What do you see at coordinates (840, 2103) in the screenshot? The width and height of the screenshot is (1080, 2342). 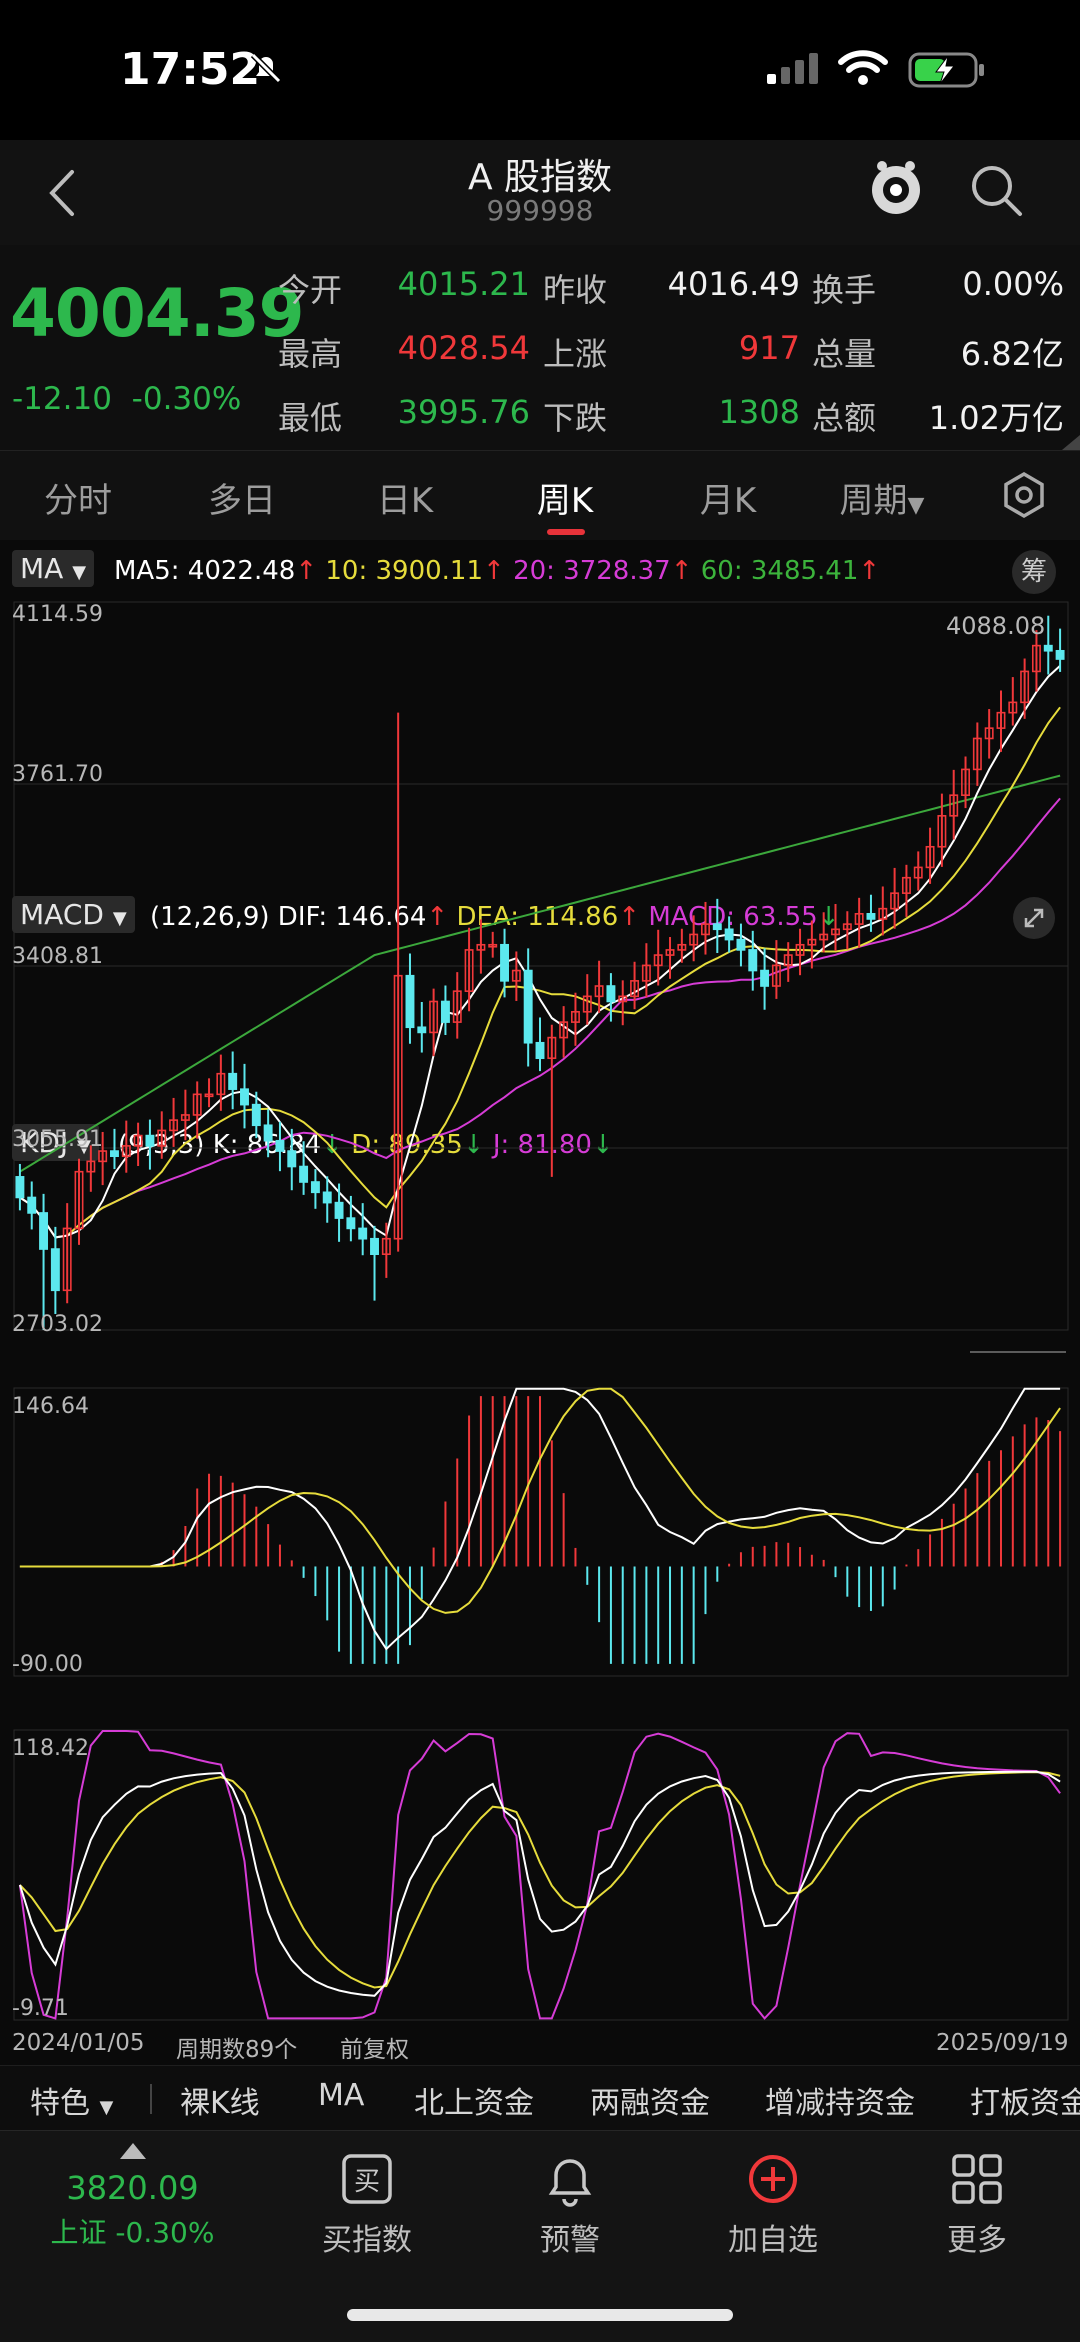 I see `holding-change-funds-button: 增减持资金` at bounding box center [840, 2103].